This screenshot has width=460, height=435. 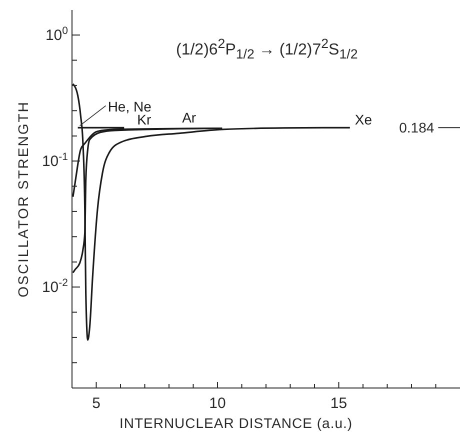 I want to click on y-tick-label: 10$^{-2}$, so click(x=55, y=286).